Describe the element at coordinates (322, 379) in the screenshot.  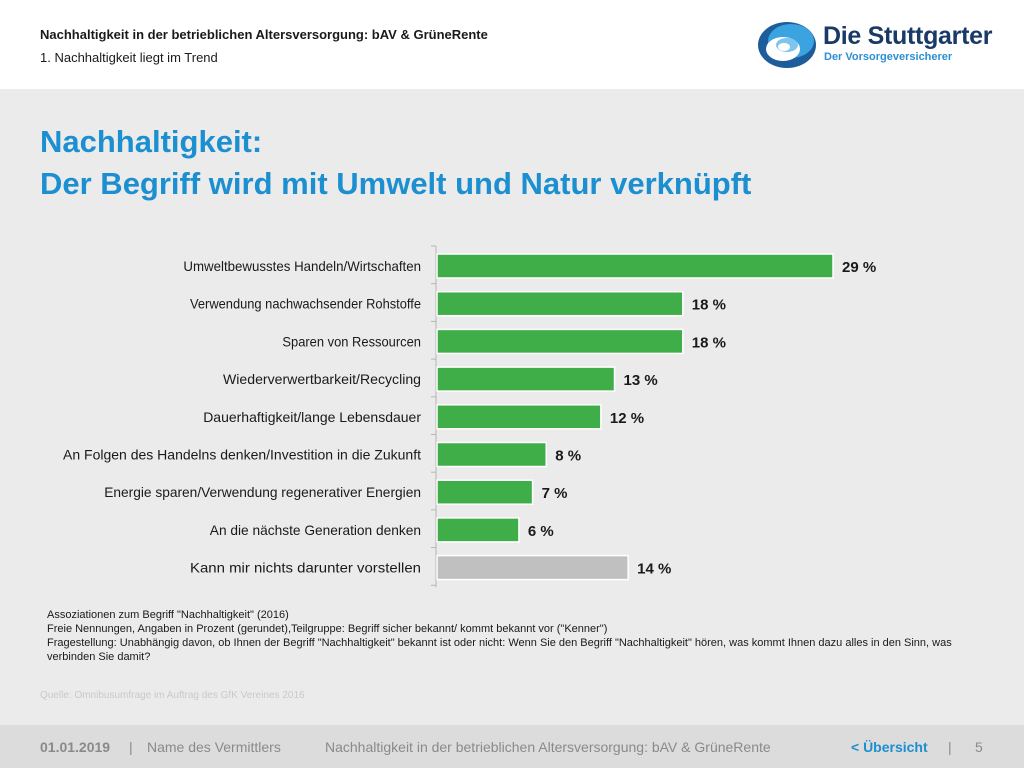
I see `category-label: Wiederverwertbarkeit/Recycling` at that location.